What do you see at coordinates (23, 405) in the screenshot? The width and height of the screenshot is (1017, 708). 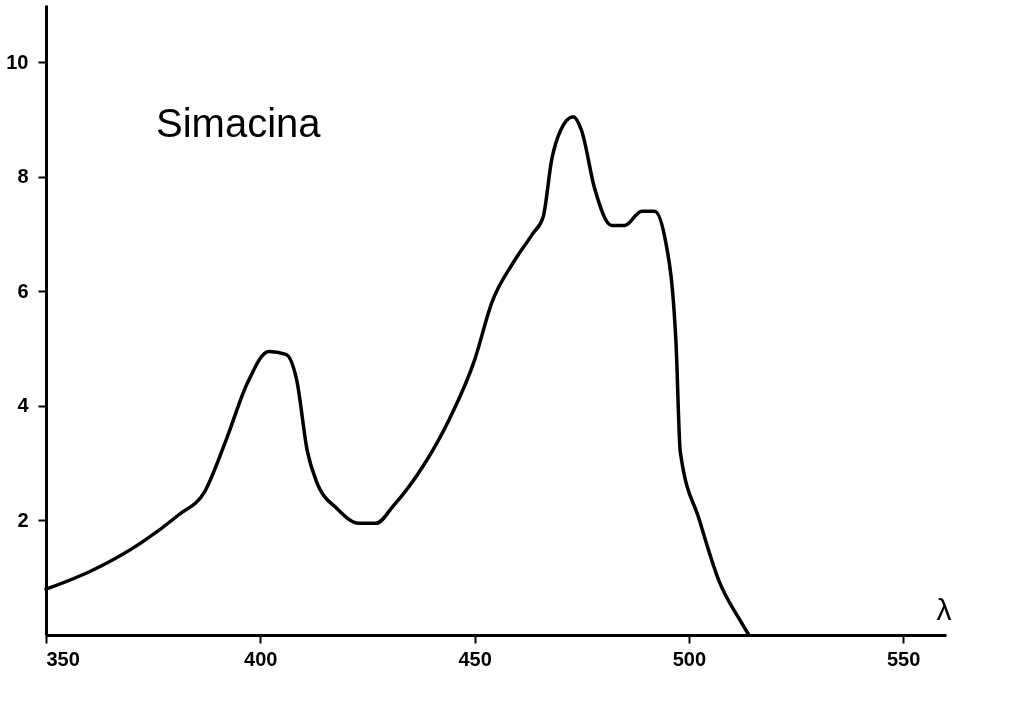 I see `y-tick-label: 4` at bounding box center [23, 405].